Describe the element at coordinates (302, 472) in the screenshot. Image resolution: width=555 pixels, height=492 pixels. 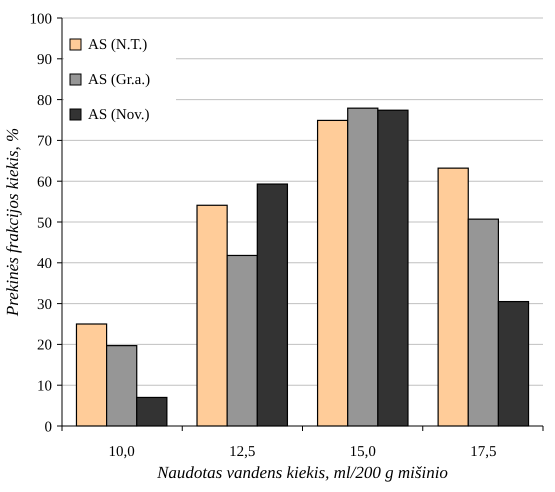
I see `x-axis-title: Naudotas vandens kiekis, ml/200 g mišinio` at that location.